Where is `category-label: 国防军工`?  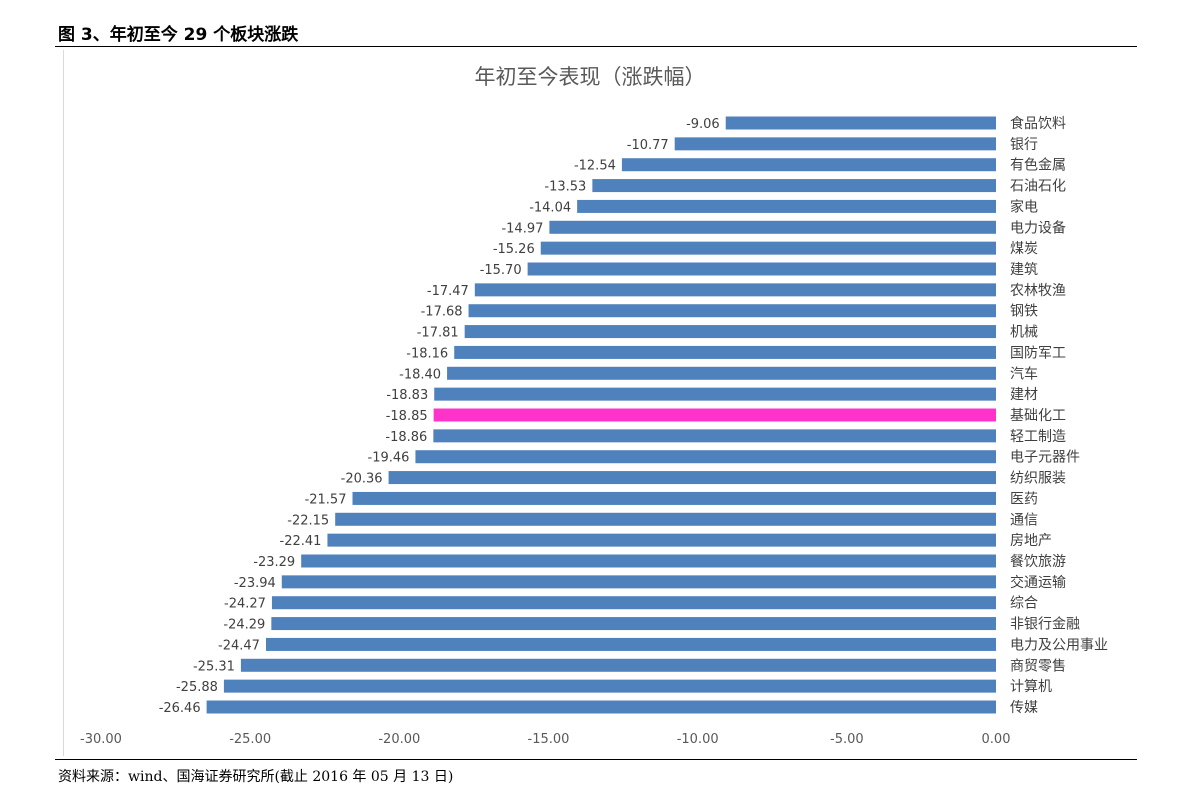
category-label: 国防军工 is located at coordinates (1038, 353).